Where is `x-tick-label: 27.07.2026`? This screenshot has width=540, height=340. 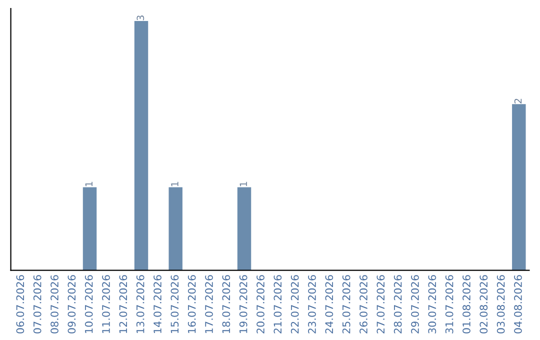
x-tick-label: 27.07.2026 is located at coordinates (380, 304).